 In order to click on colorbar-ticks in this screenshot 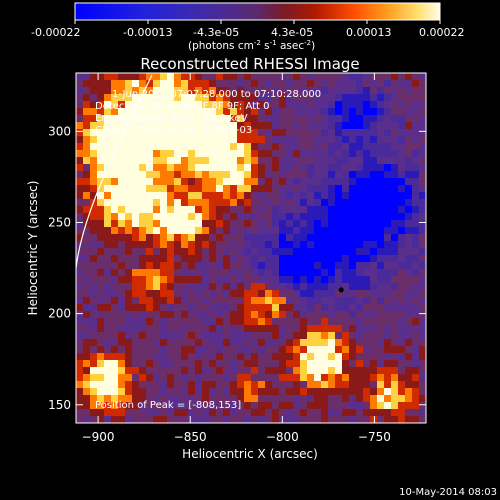, I will do `click(257, 22)`.